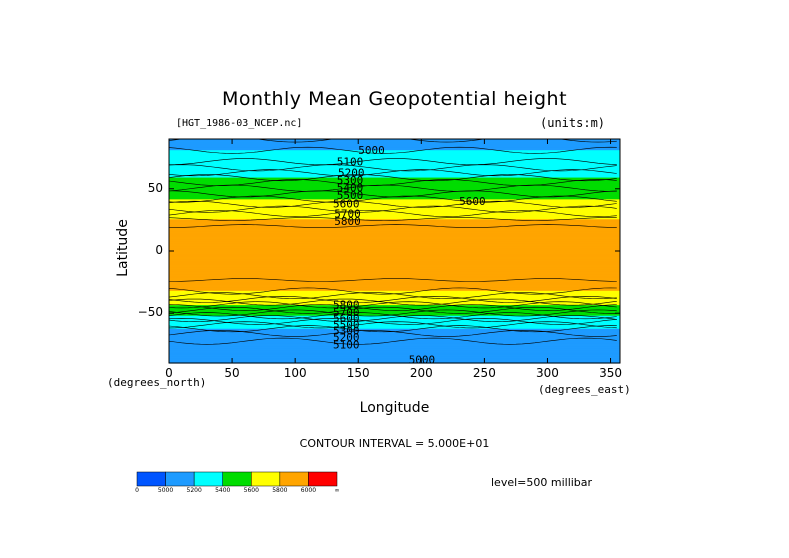 The width and height of the screenshot is (789, 558). I want to click on x-tick-label: 0, so click(169, 373).